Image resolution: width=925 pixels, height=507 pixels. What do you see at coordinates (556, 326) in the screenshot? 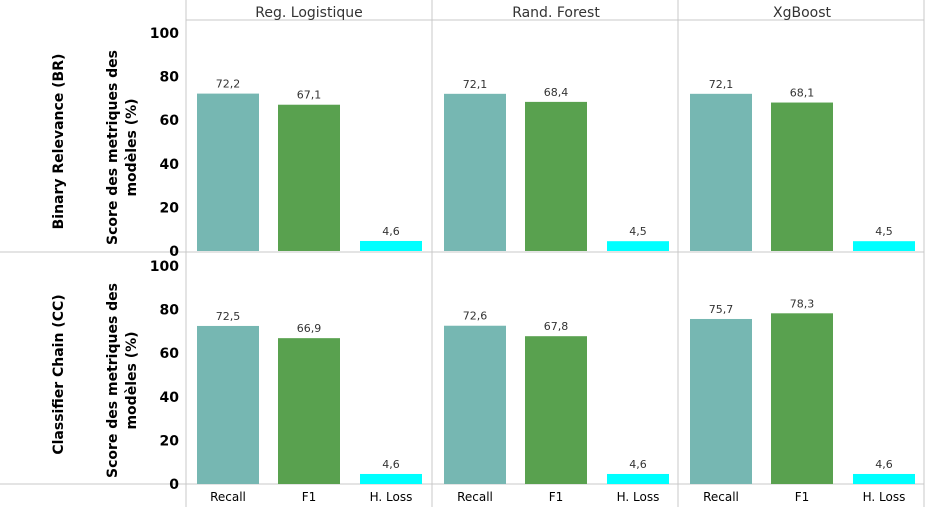
I see `data-label: 67,8` at bounding box center [556, 326].